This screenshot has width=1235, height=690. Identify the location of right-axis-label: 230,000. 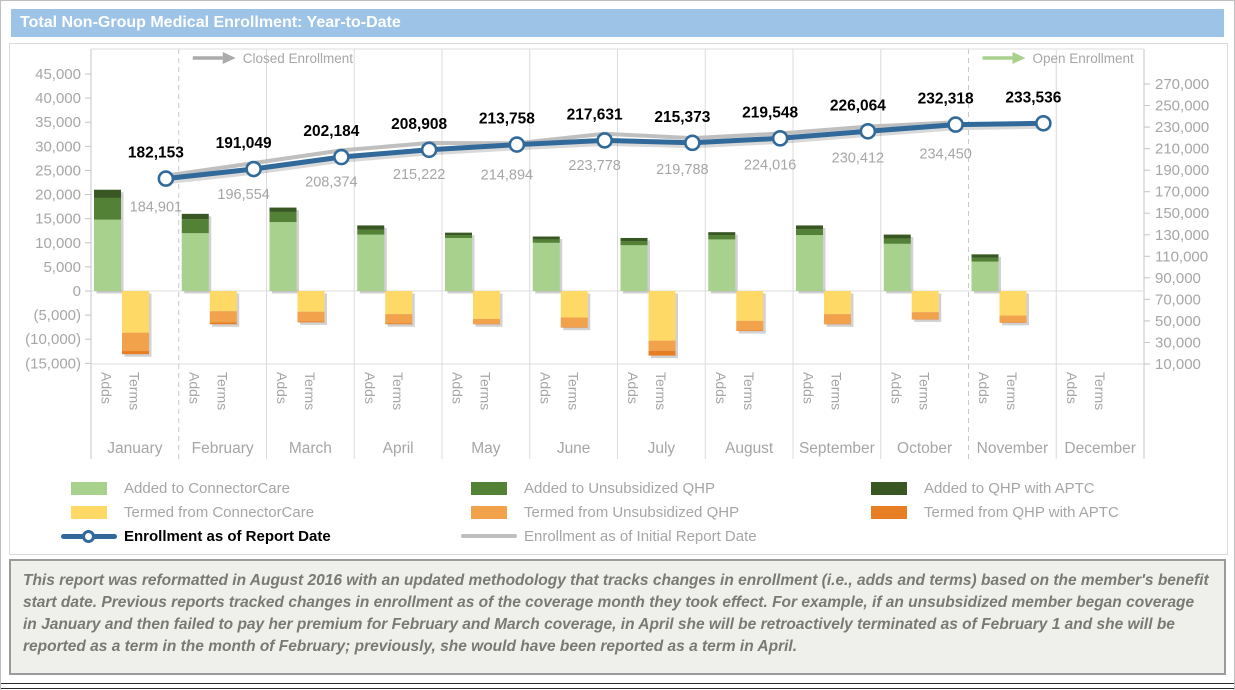
(1182, 127).